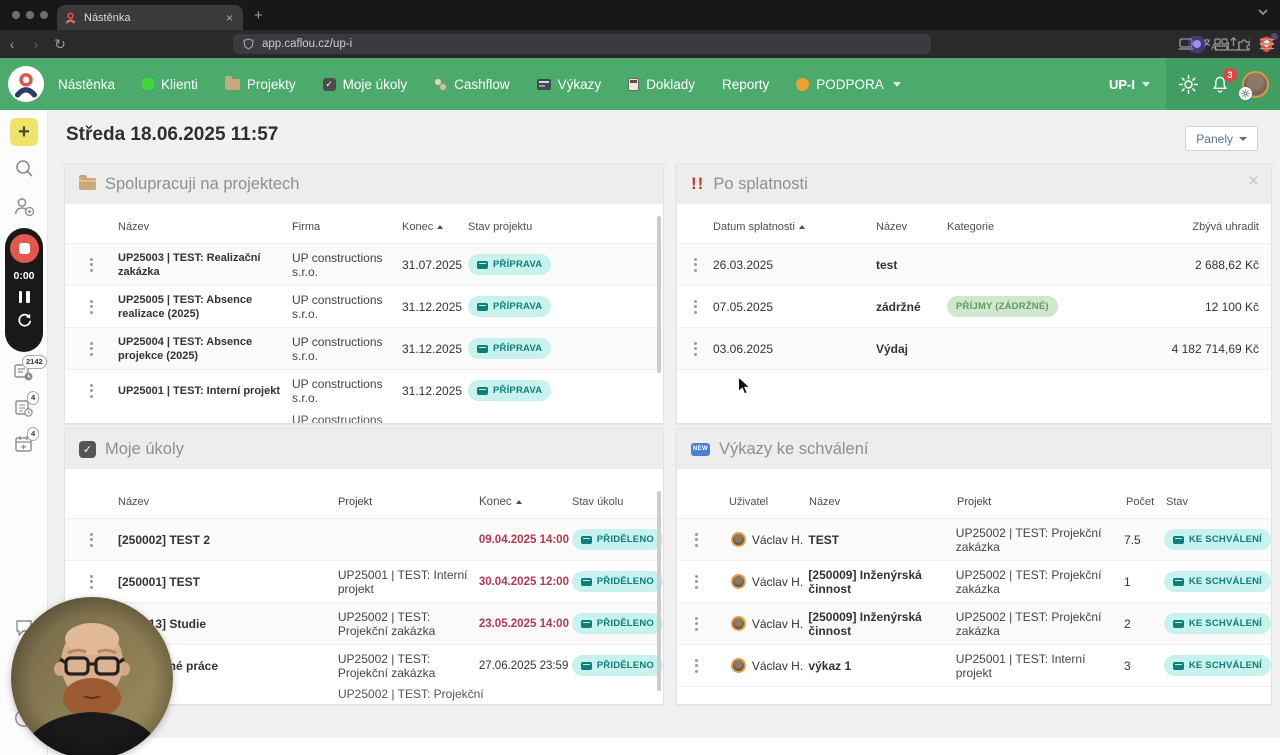 Image resolution: width=1280 pixels, height=755 pixels. Describe the element at coordinates (1186, 44) in the screenshot. I see `media-device-icon` at that location.